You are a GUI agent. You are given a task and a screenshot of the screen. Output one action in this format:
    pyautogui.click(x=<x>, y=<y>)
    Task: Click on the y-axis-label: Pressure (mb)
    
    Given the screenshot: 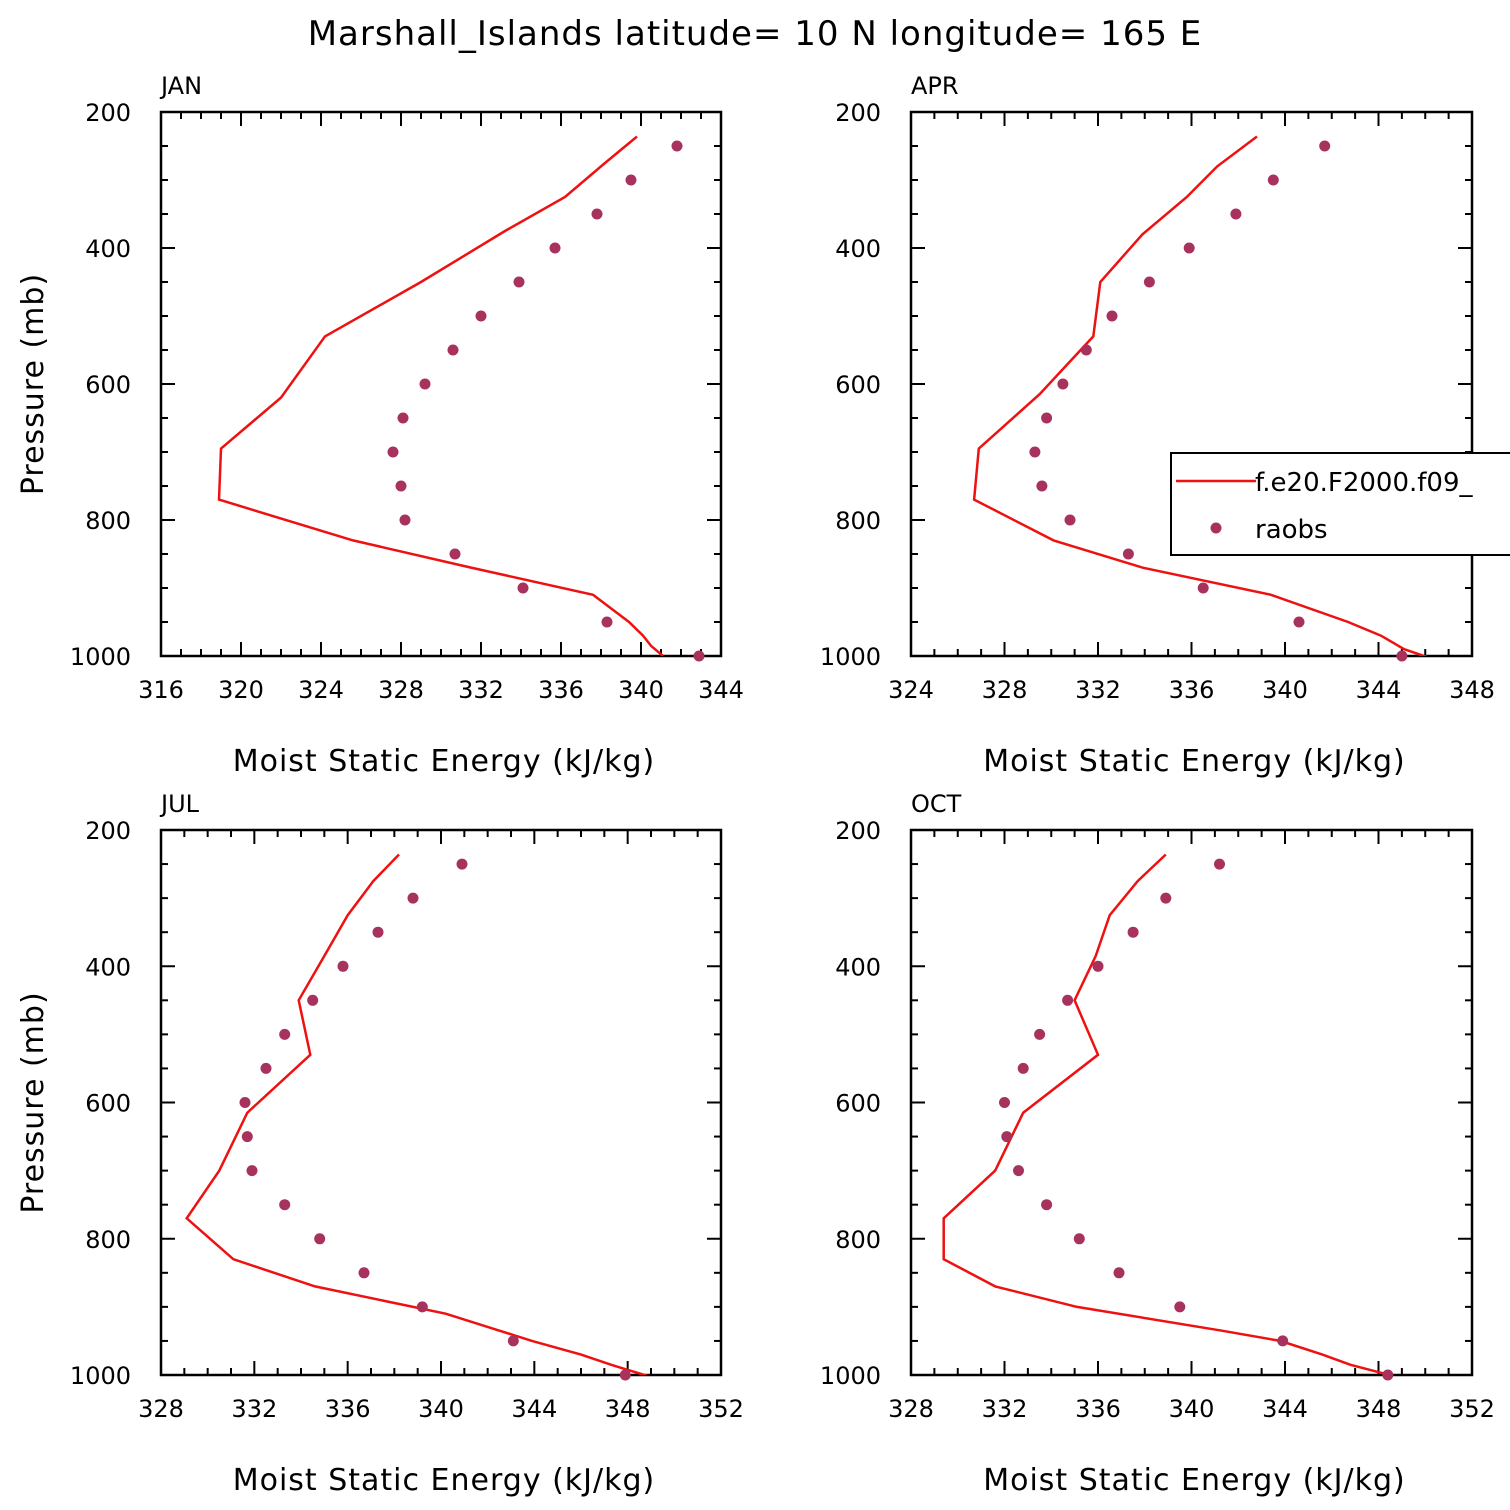 What is the action you would take?
    pyautogui.click(x=33, y=1102)
    